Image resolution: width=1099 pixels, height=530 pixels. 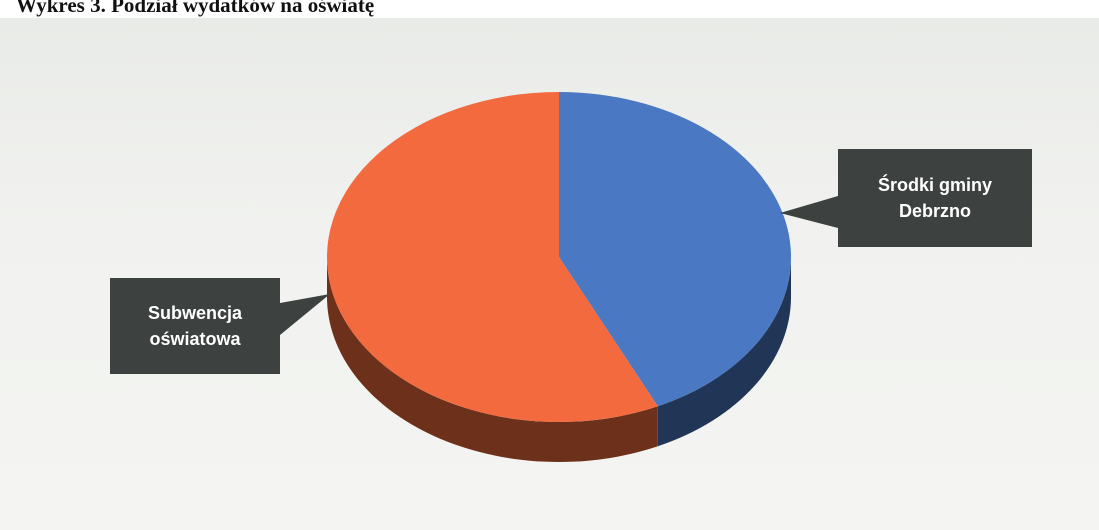 What do you see at coordinates (935, 184) in the screenshot?
I see `callout-label: Środki gminy` at bounding box center [935, 184].